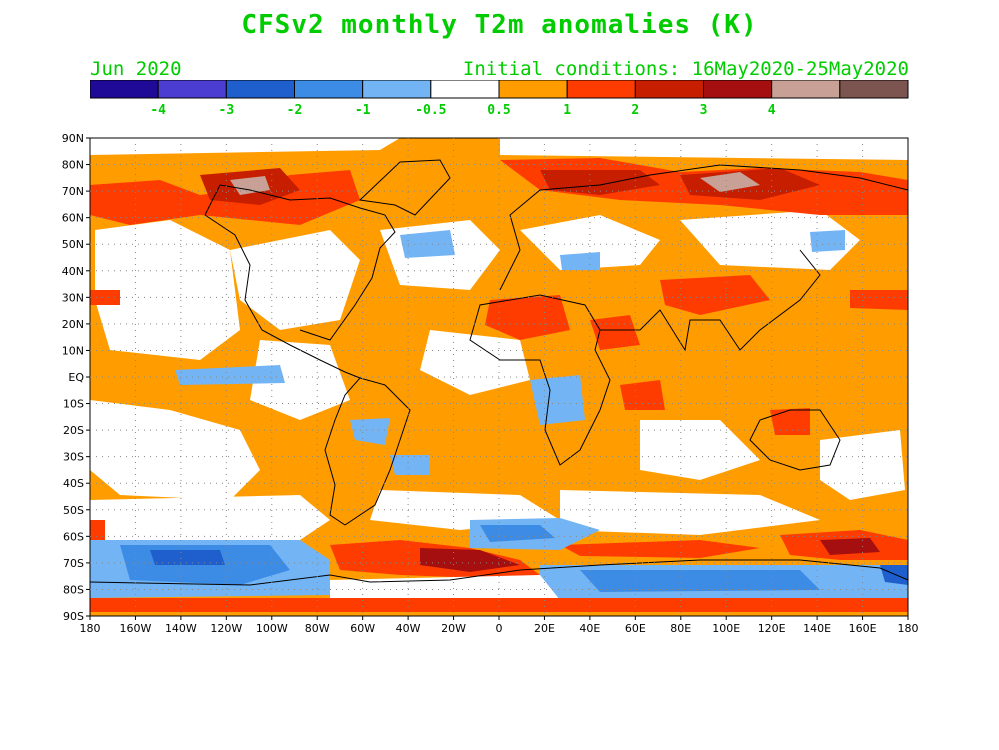  Describe the element at coordinates (453, 628) in the screenshot. I see `lon-tick-label: 20W` at that location.